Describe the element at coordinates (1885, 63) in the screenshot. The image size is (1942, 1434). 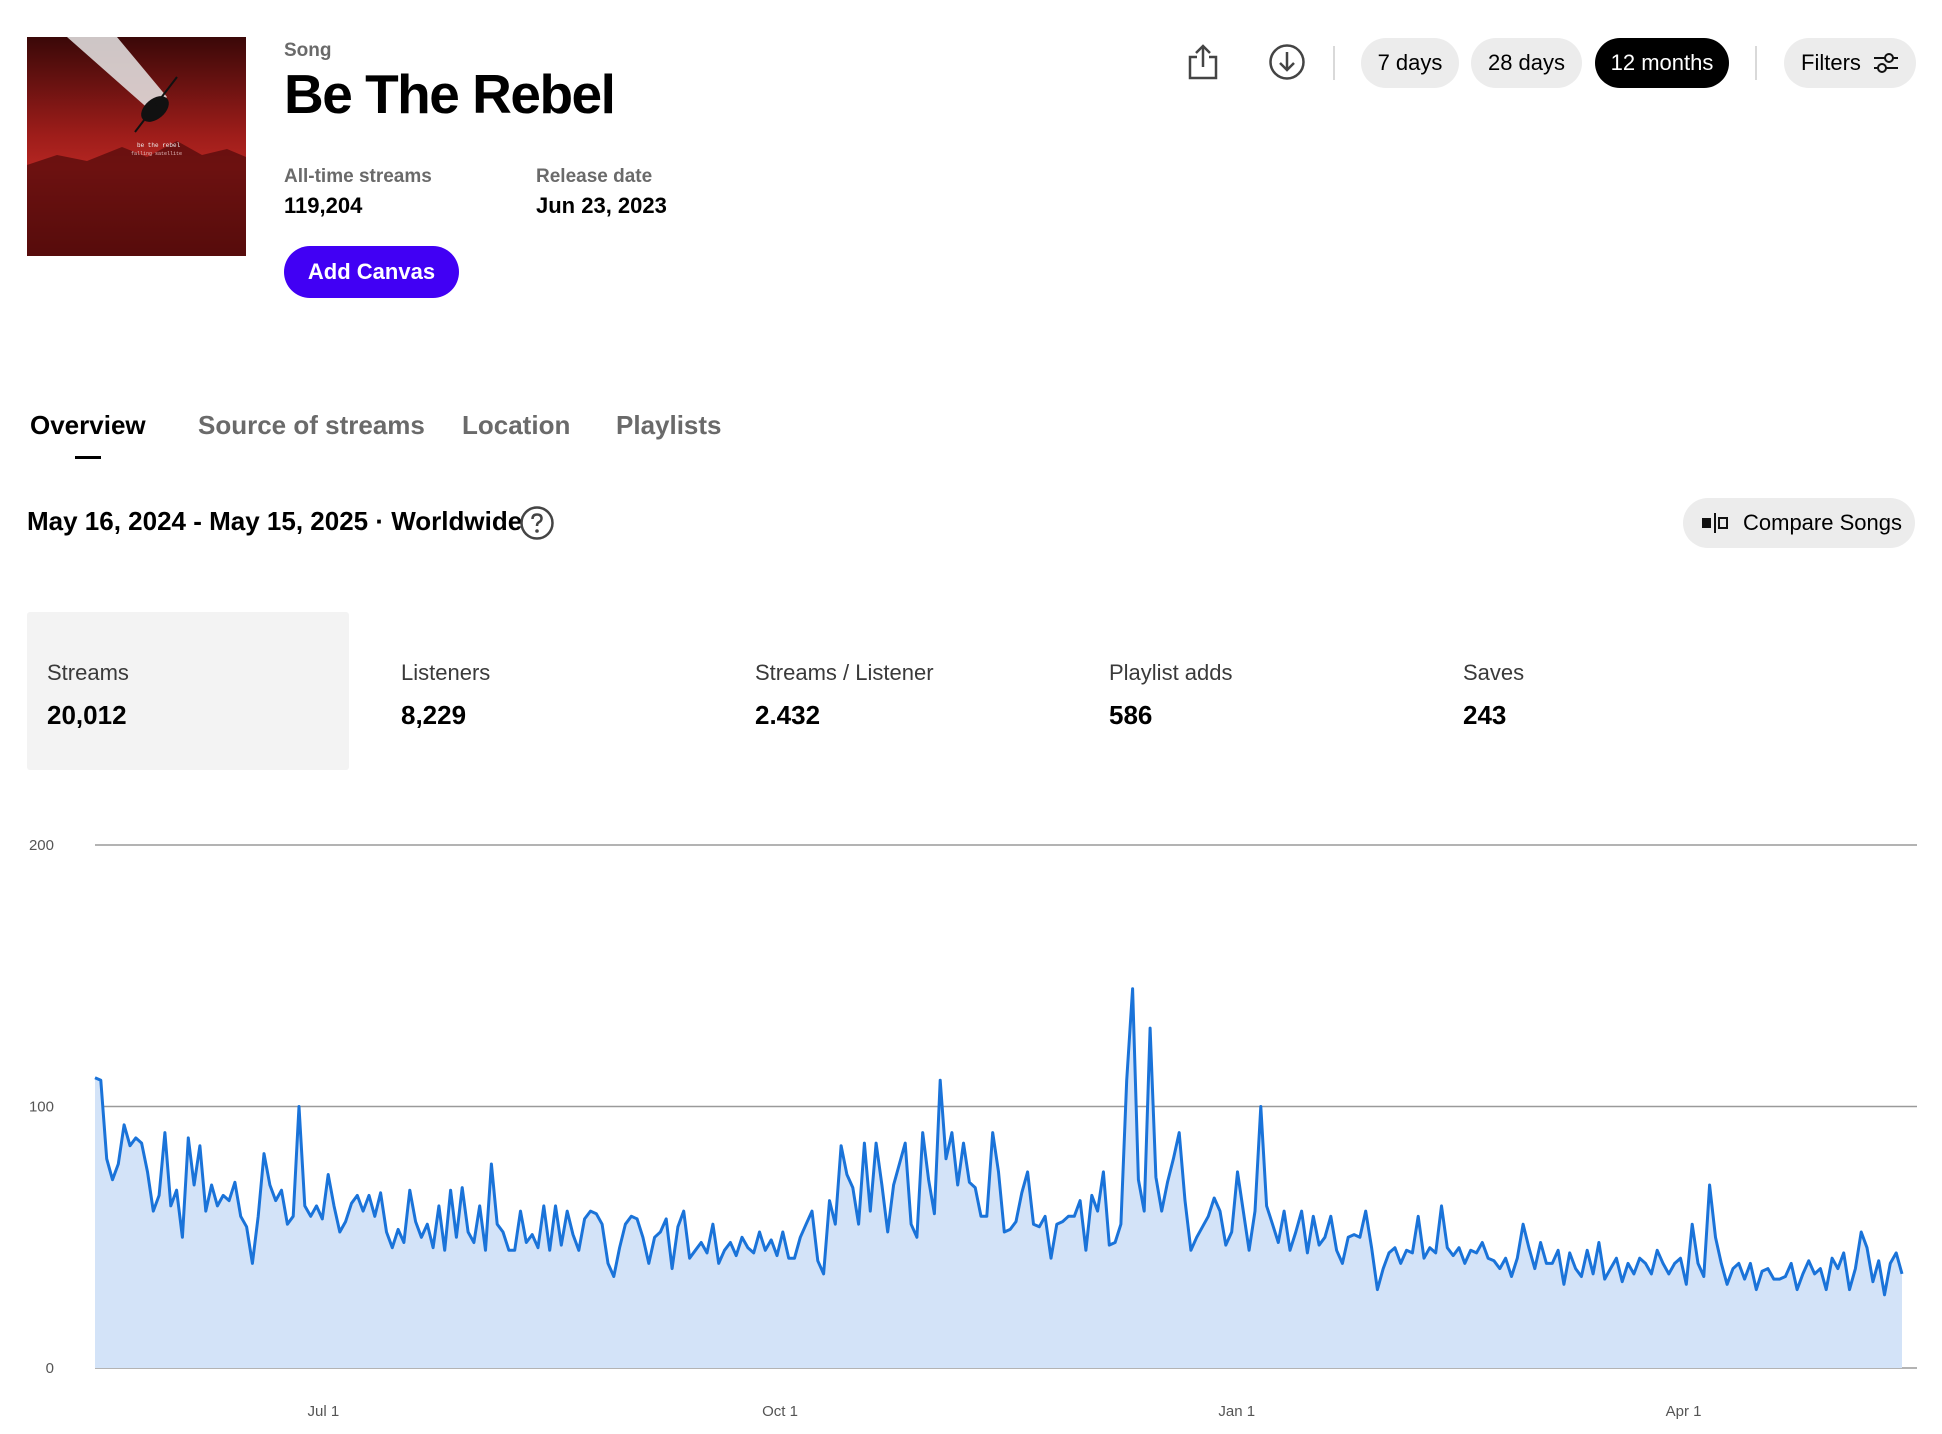
I see `sliders-icon` at that location.